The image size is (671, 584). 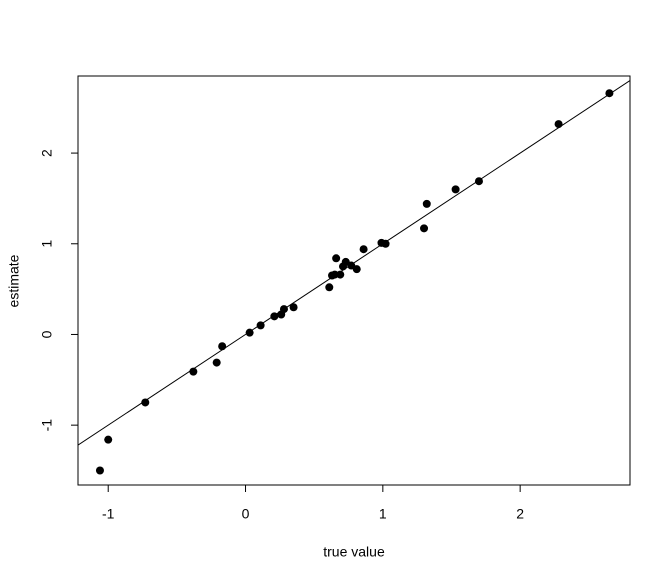 I want to click on y-tick-label: 2, so click(x=47, y=153).